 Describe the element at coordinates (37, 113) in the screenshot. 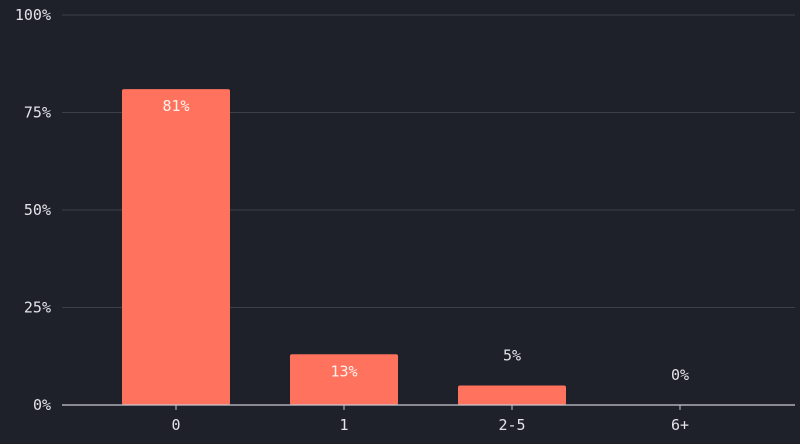

I see `y-tick-label: 75%` at that location.